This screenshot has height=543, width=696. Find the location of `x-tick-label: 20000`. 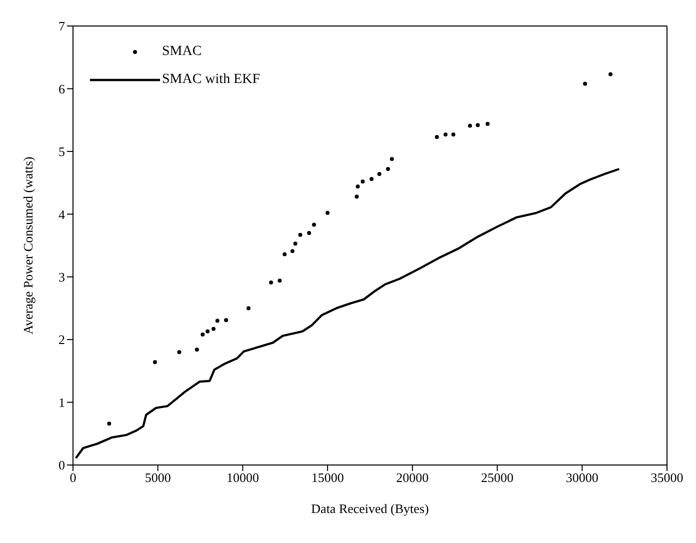

x-tick-label: 20000 is located at coordinates (412, 478).